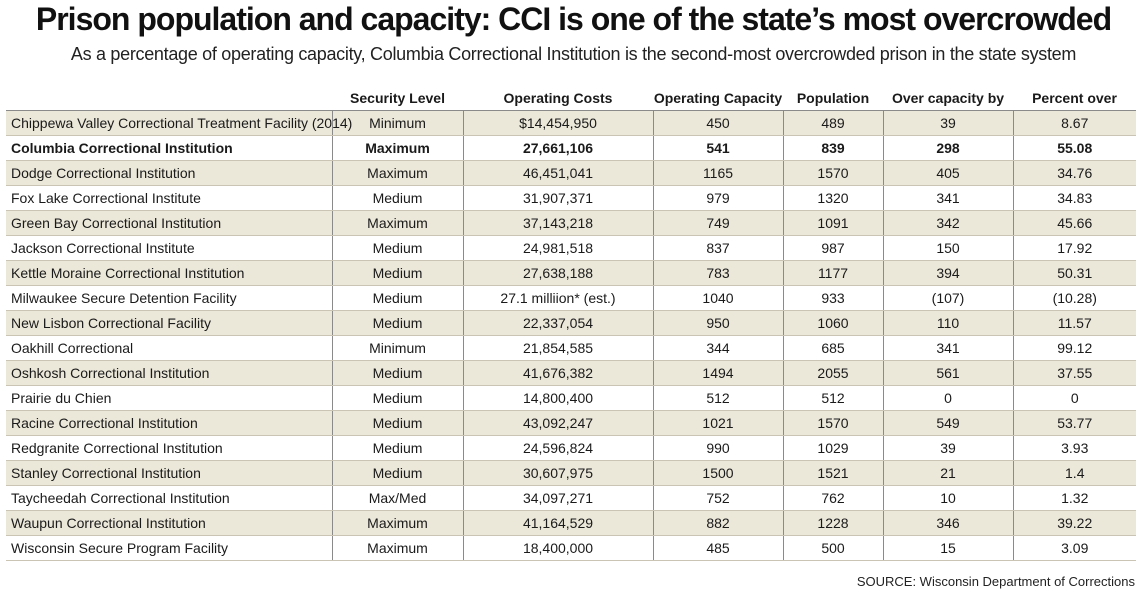 The width and height of the screenshot is (1147, 598). What do you see at coordinates (557, 248) in the screenshot?
I see `table-cell: 24,981,518` at bounding box center [557, 248].